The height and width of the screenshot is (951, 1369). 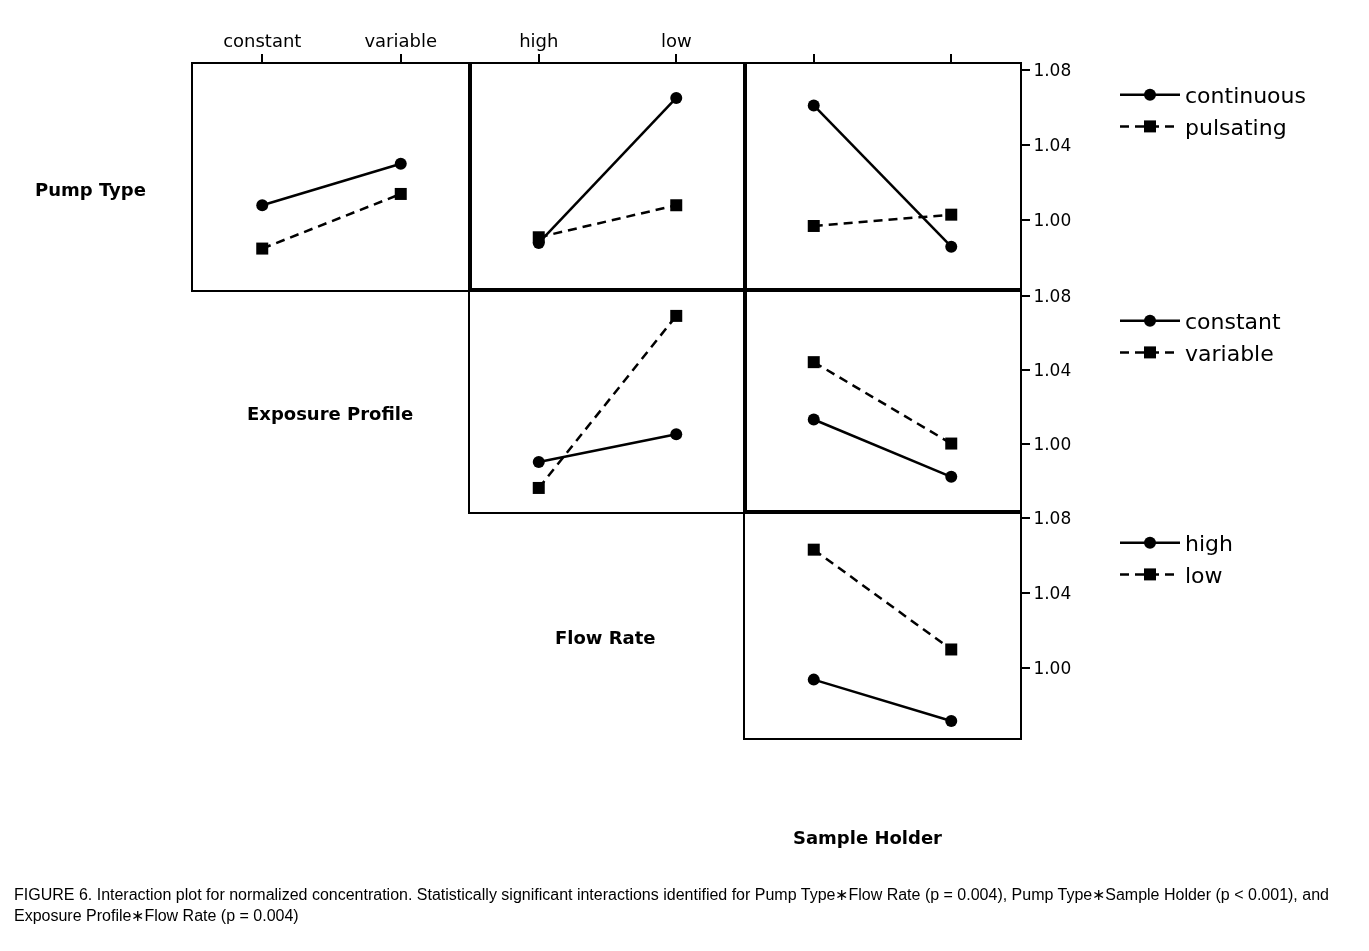 I want to click on legend-label: low, so click(x=1204, y=575).